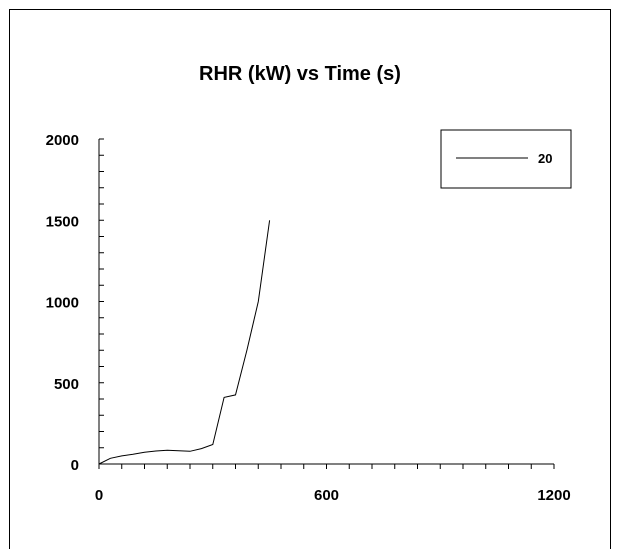  Describe the element at coordinates (553, 495) in the screenshot. I see `x-tick-label: 1200` at that location.